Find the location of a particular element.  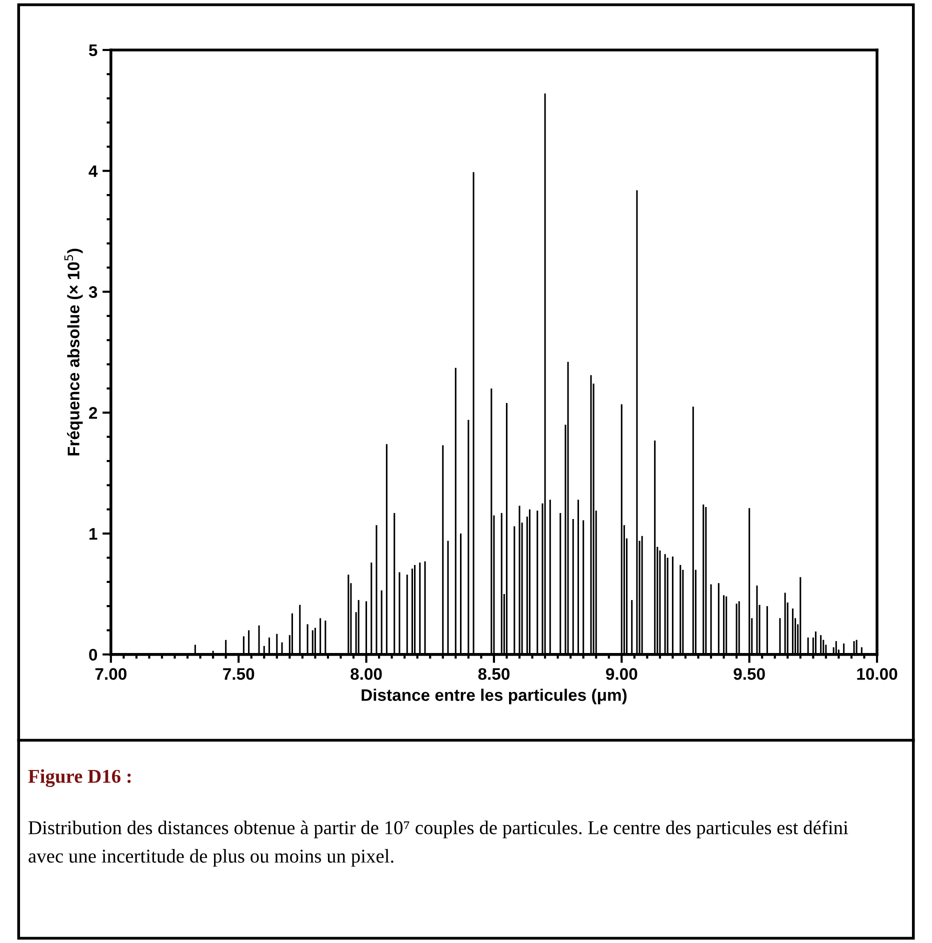

x-tick-label: 8.50 is located at coordinates (494, 674).